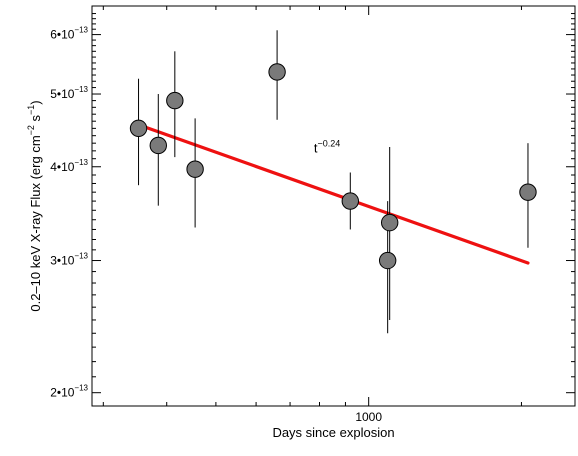  Describe the element at coordinates (69, 392) in the screenshot. I see `y-tick-label: 2•10−13` at that location.